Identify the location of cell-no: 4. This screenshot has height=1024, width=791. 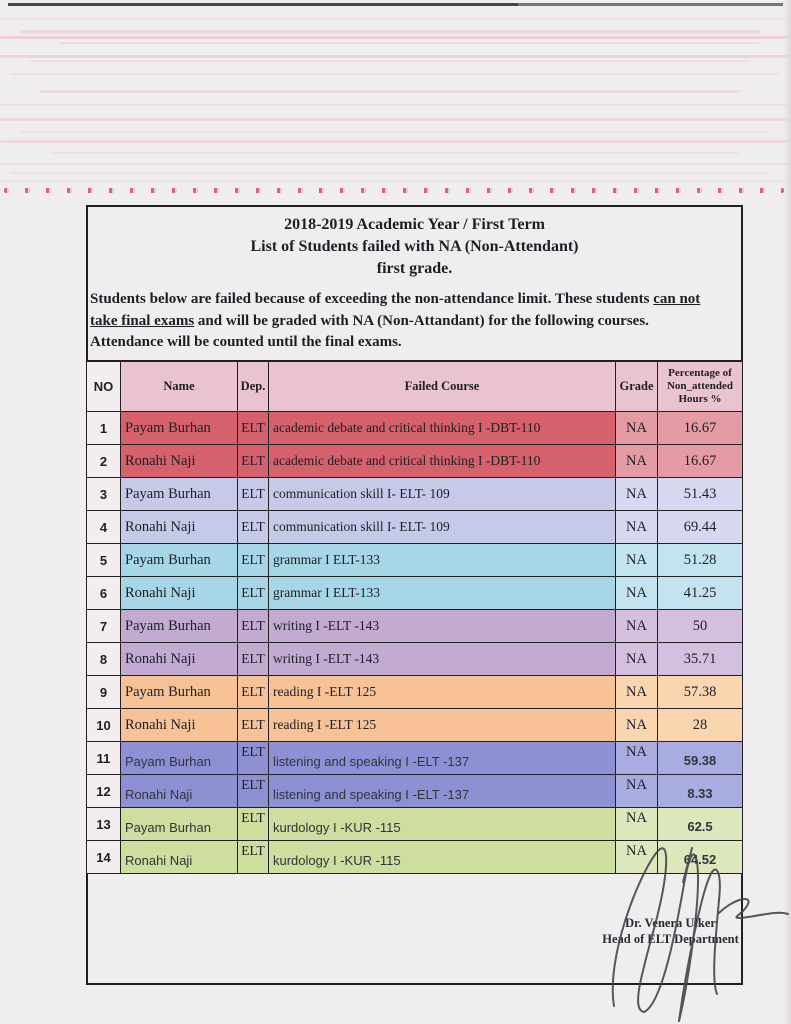
(104, 527).